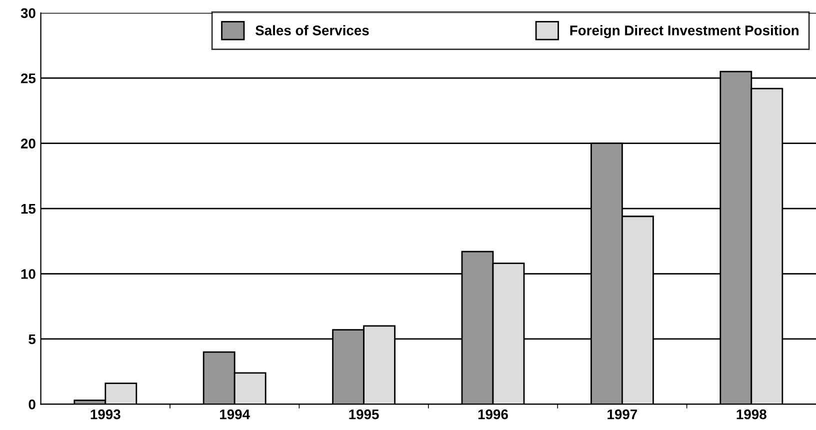  Describe the element at coordinates (28, 13) in the screenshot. I see `y-tick-label: 30` at that location.